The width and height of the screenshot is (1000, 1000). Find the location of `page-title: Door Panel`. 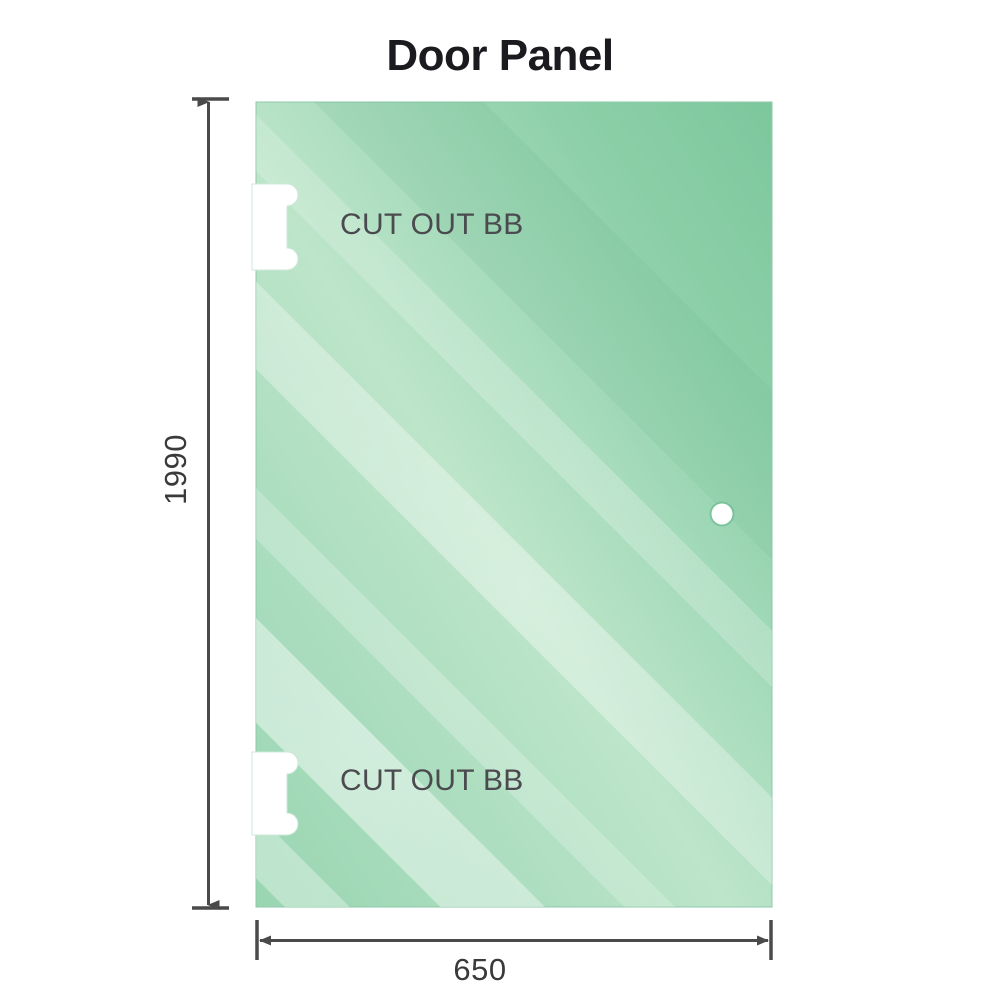

page-title: Door Panel is located at coordinates (500, 55).